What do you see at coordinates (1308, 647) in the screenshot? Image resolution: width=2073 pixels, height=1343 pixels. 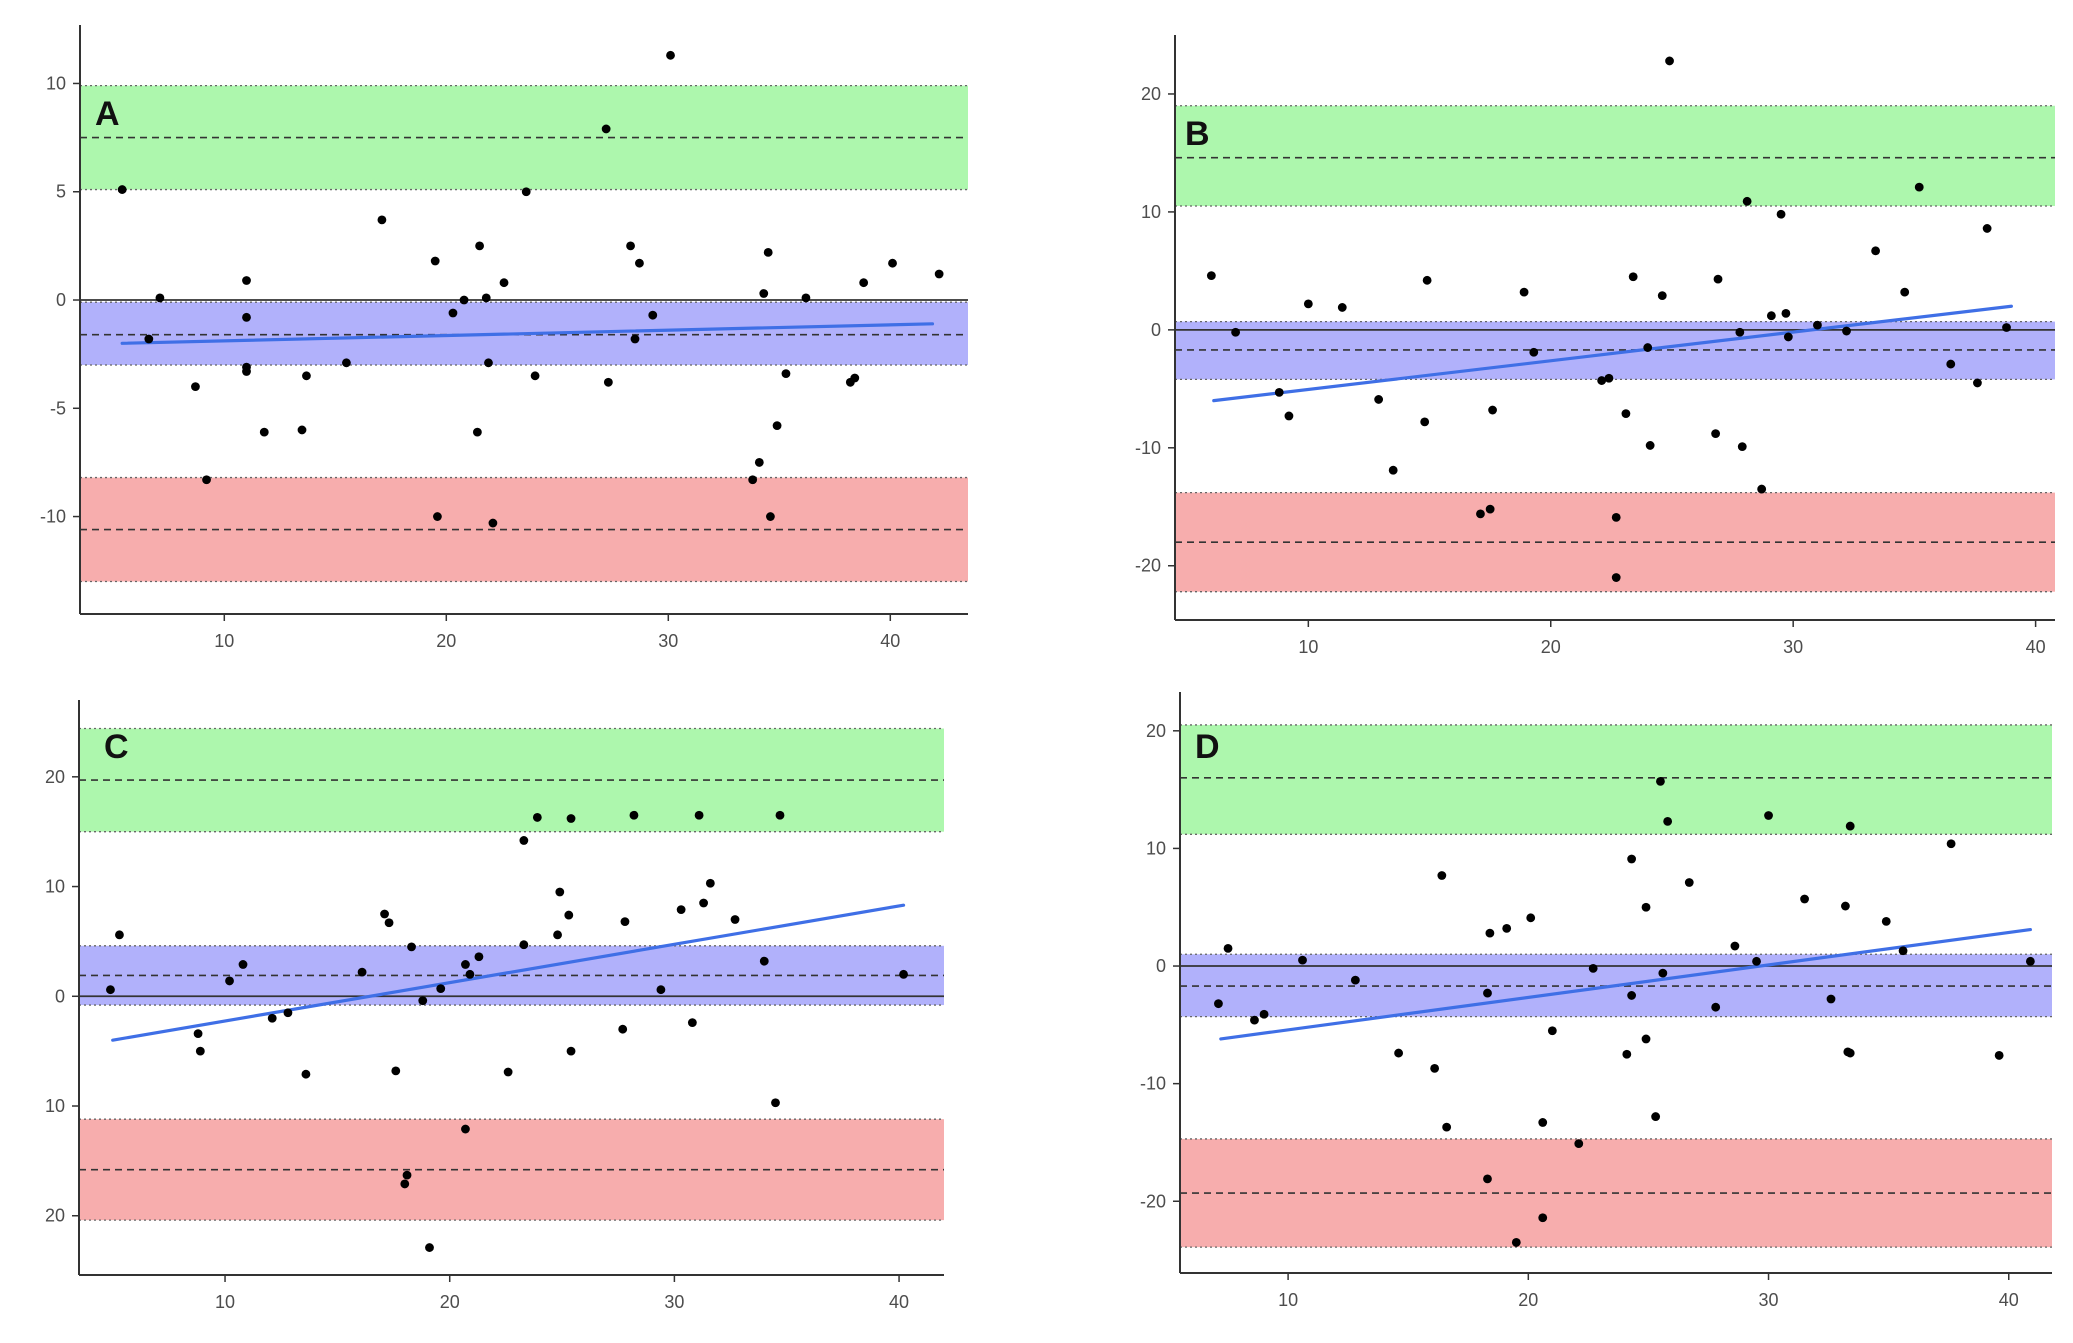 I see `x-tick-label: 10` at bounding box center [1308, 647].